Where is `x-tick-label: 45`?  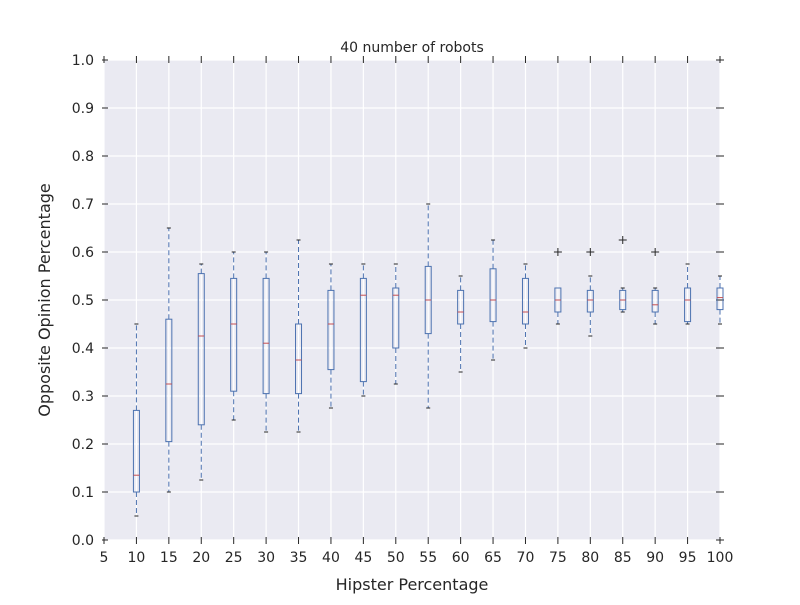
x-tick-label: 45 is located at coordinates (363, 558).